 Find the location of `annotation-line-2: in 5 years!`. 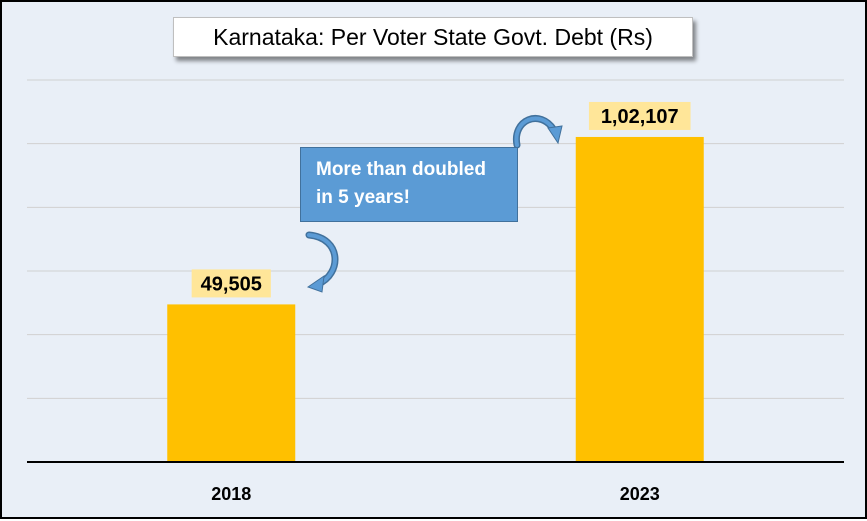

annotation-line-2: in 5 years! is located at coordinates (363, 197).